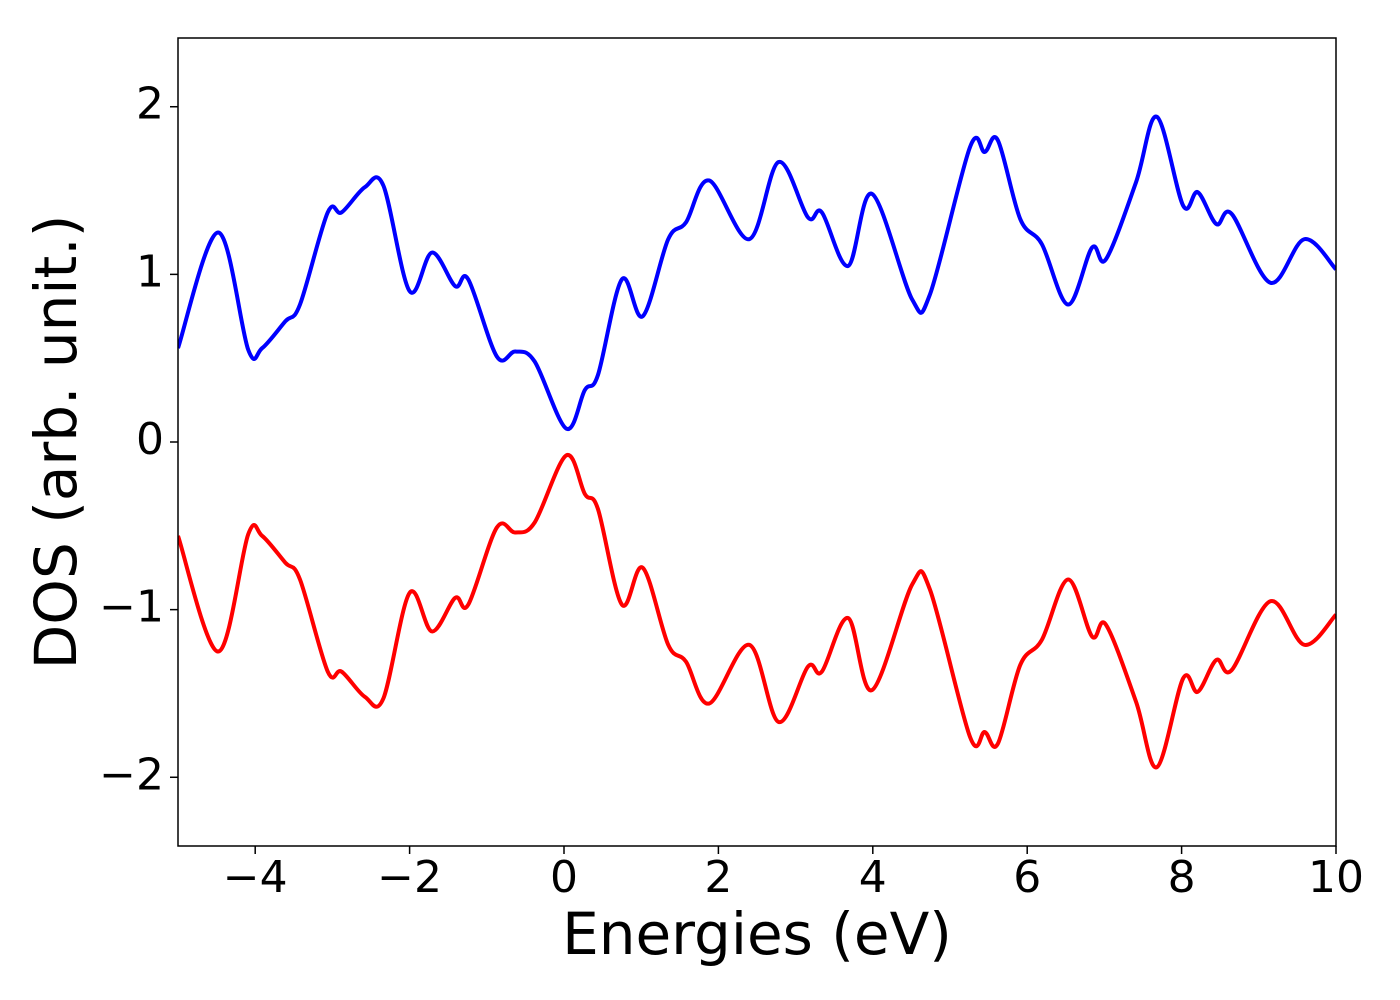  Describe the element at coordinates (150, 271) in the screenshot. I see `y-tick-label: 1` at that location.